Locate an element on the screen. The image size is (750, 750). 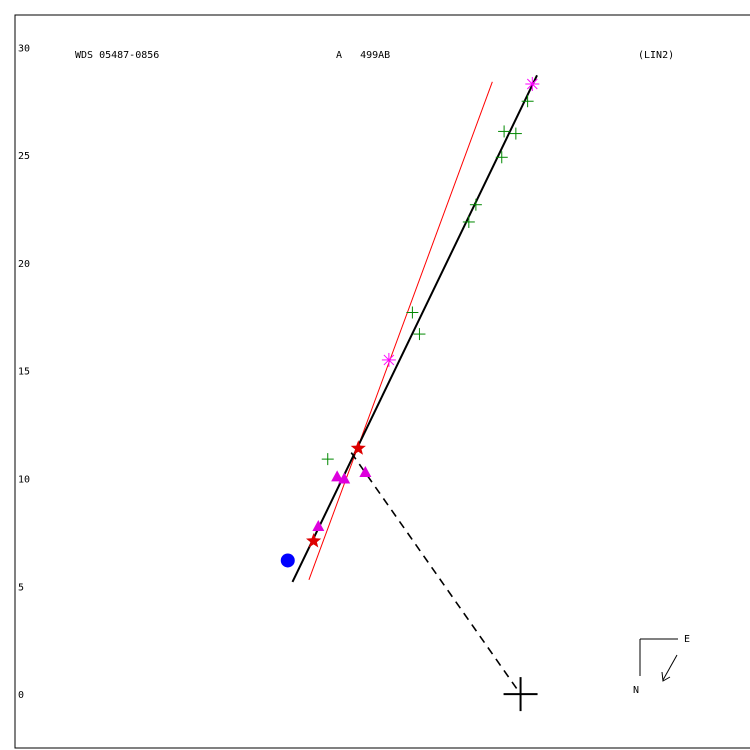
compass-motion-arrow-icon is located at coordinates (670, 667).